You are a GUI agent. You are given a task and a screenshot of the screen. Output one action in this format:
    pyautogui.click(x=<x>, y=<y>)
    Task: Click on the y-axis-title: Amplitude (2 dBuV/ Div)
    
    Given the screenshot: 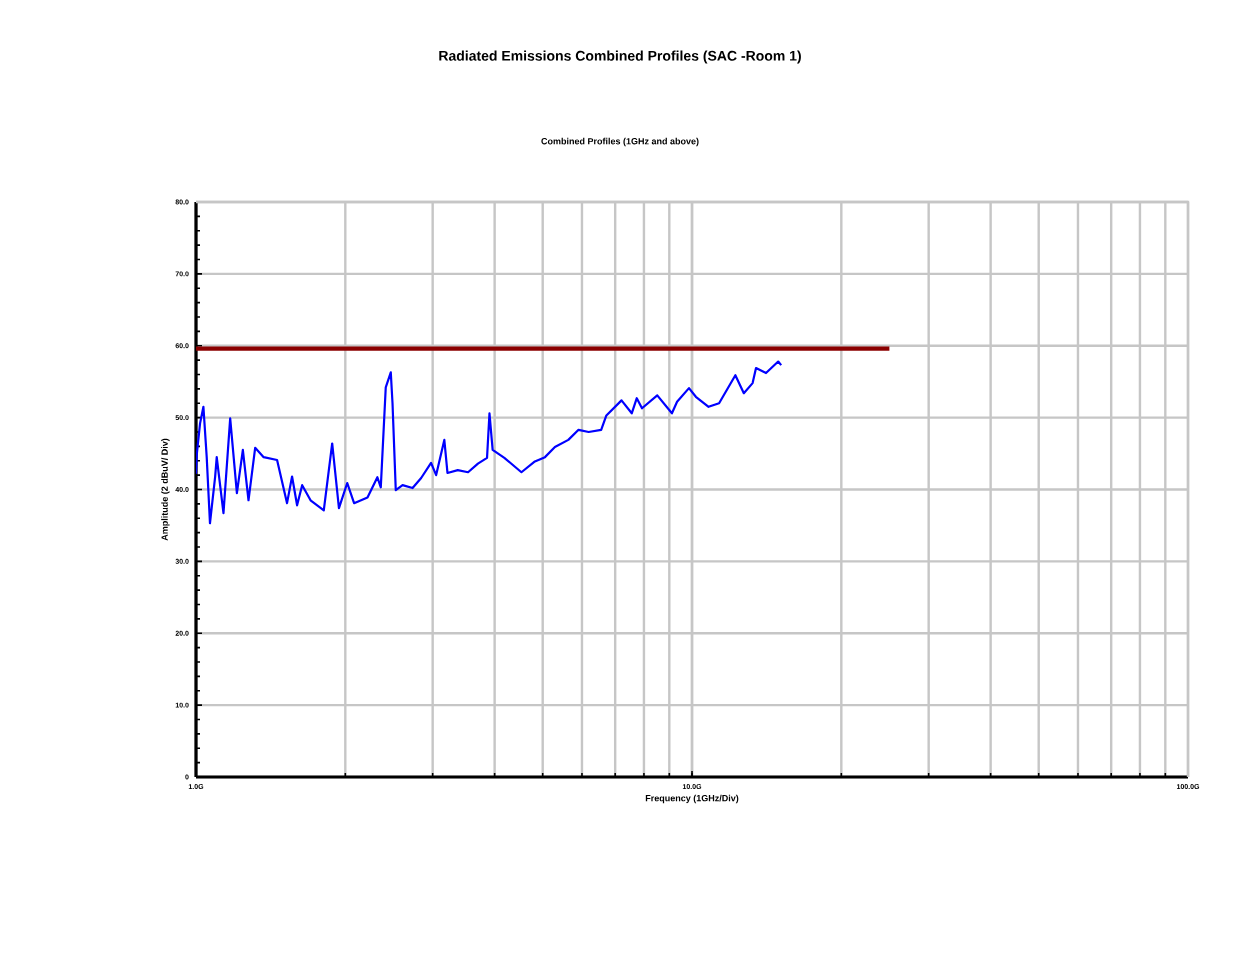 What is the action you would take?
    pyautogui.click(x=165, y=489)
    